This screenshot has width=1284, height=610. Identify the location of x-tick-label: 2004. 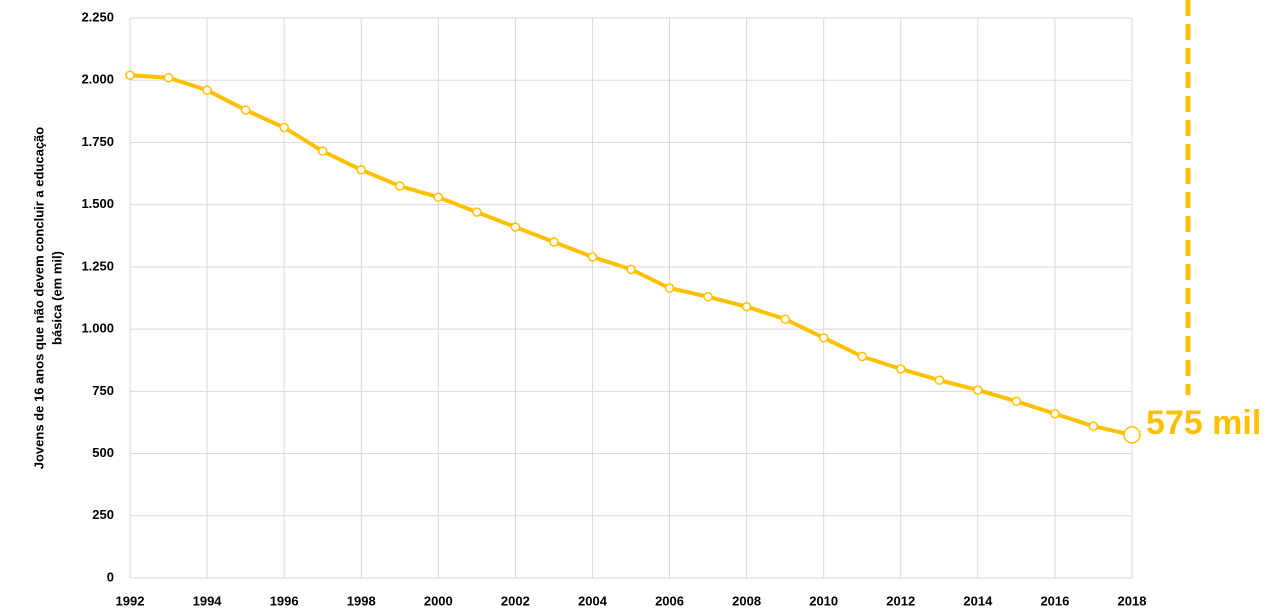
(593, 600).